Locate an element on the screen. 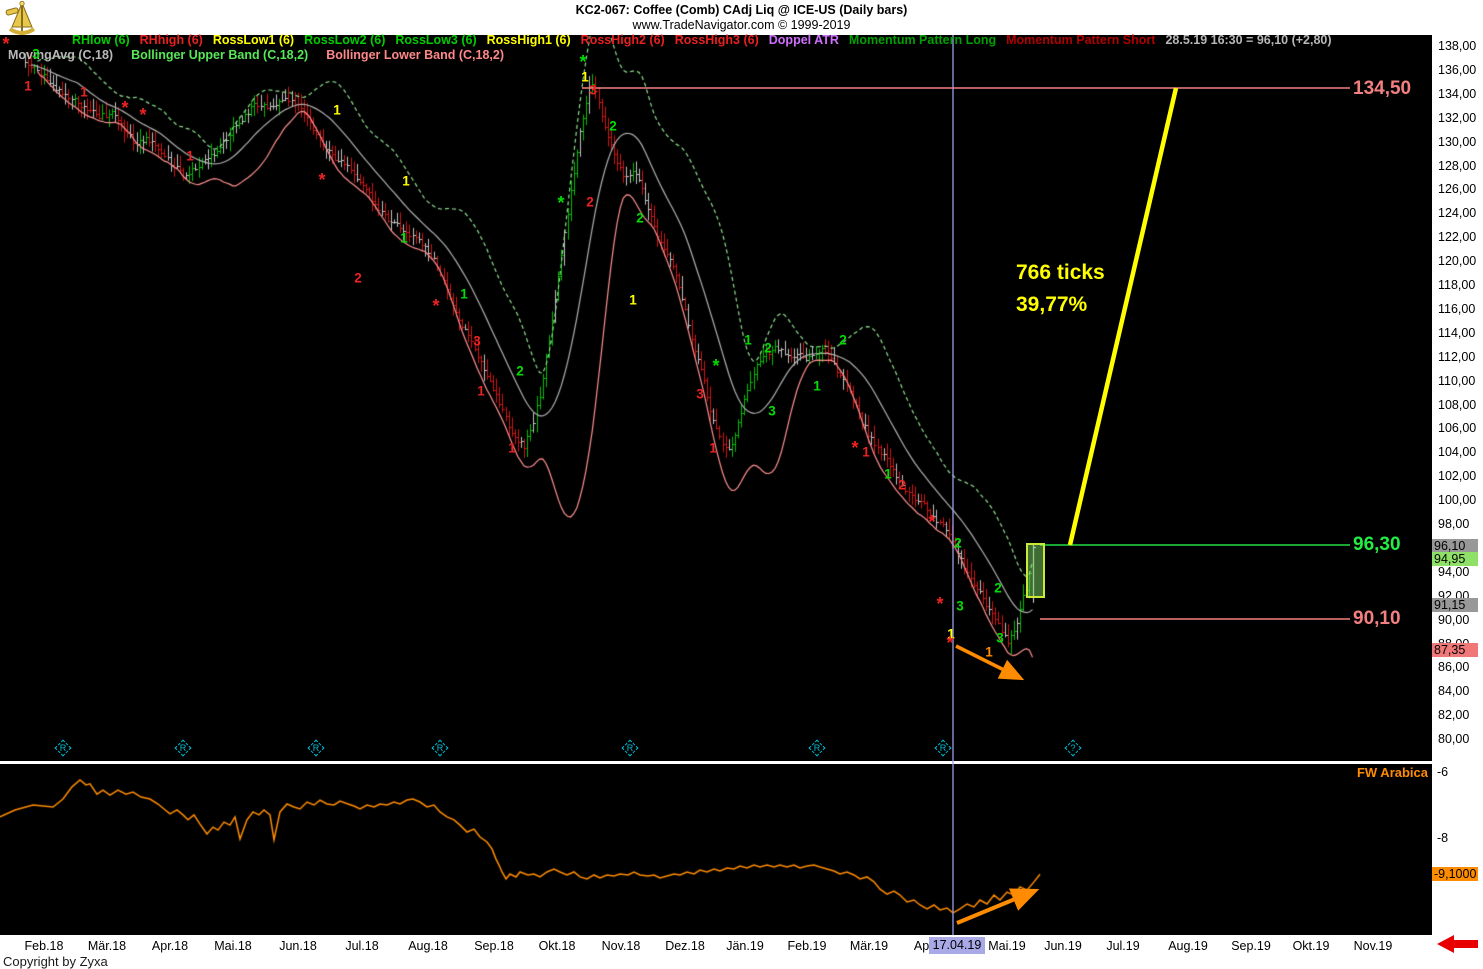 Image resolution: width=1483 pixels, height=969 pixels. month-tick: Dez.18 is located at coordinates (685, 946).